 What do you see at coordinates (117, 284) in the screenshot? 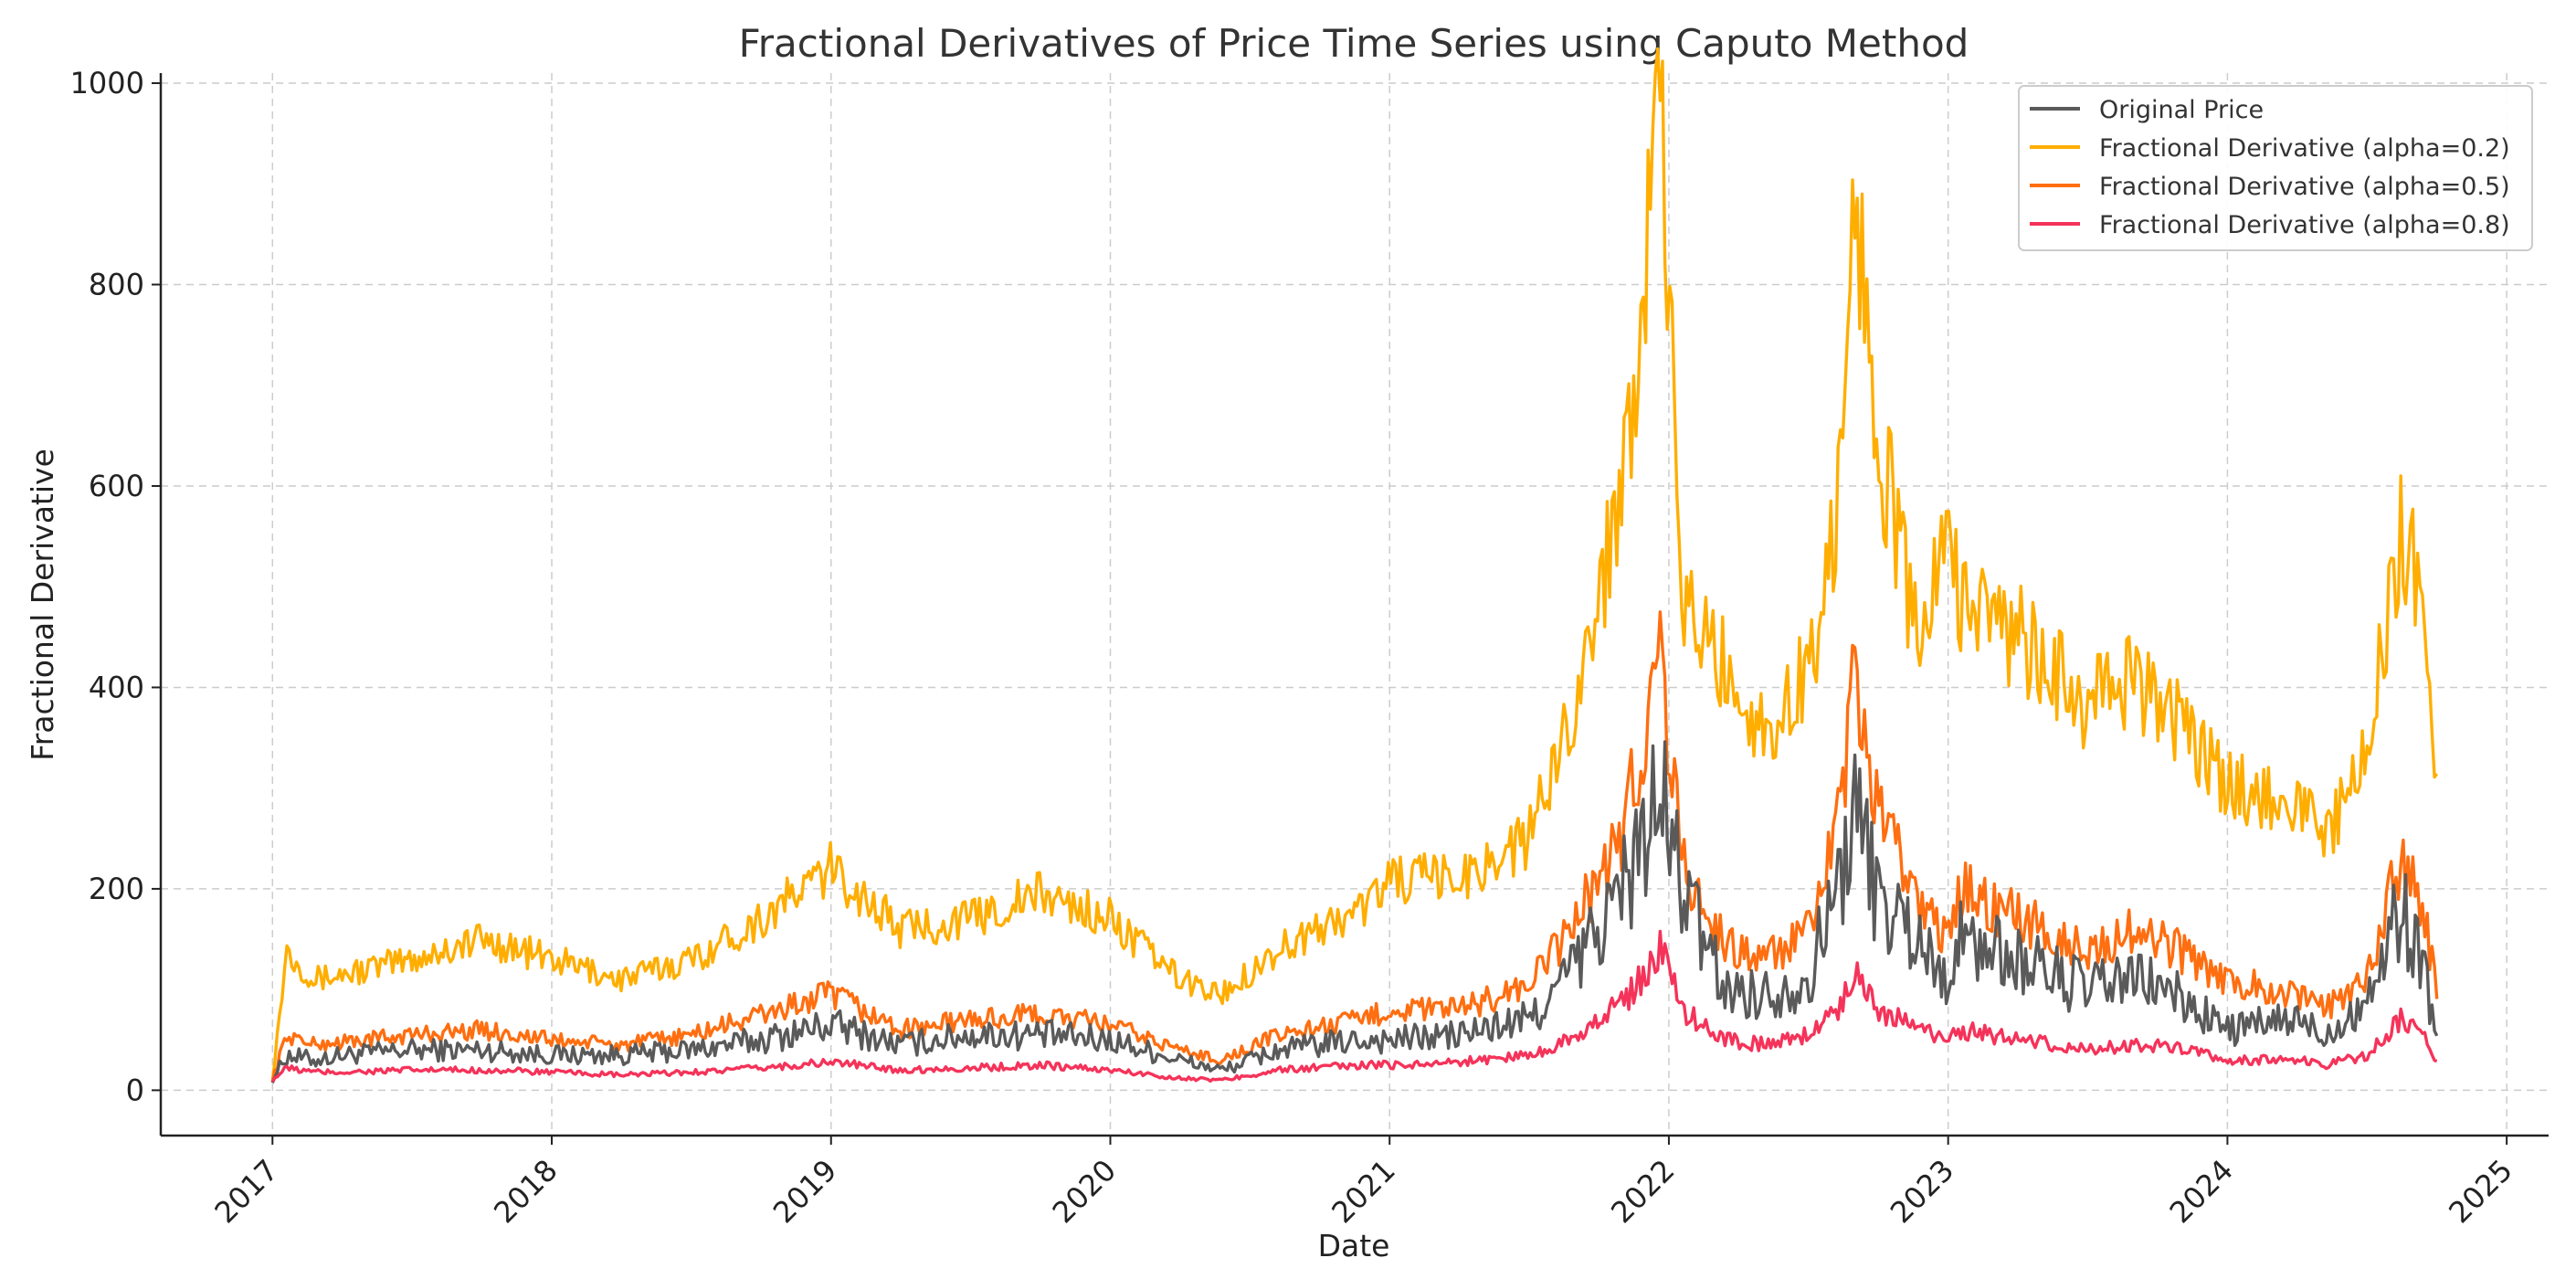
I see `y-tick-label: 800` at bounding box center [117, 284].